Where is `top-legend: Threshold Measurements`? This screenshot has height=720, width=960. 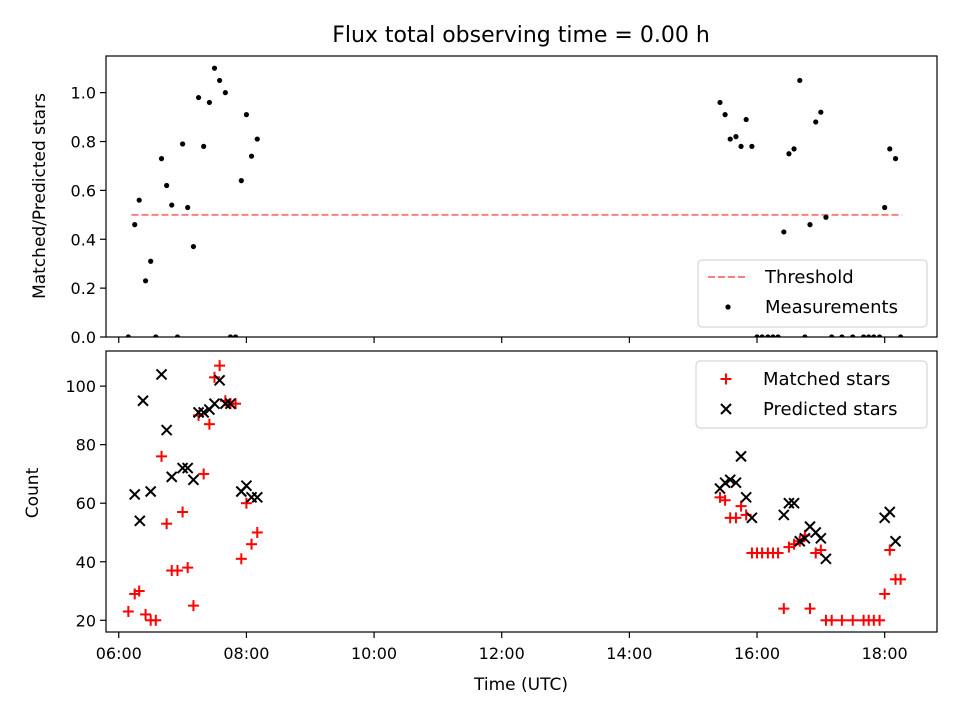 top-legend: Threshold Measurements is located at coordinates (812, 293).